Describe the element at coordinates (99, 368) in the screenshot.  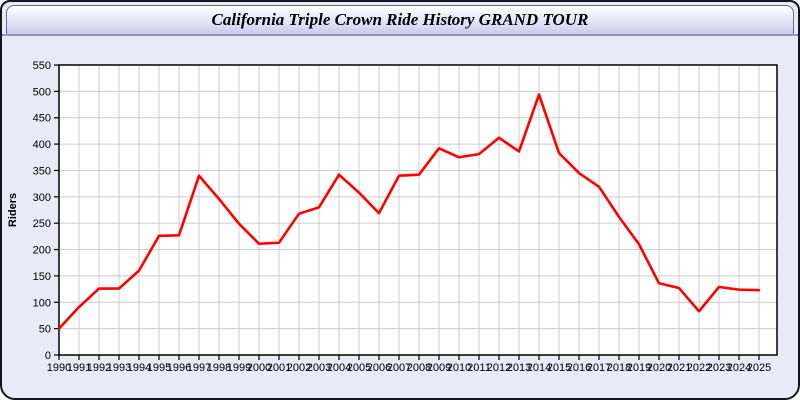
I see `svg-text: 1992` at that location.